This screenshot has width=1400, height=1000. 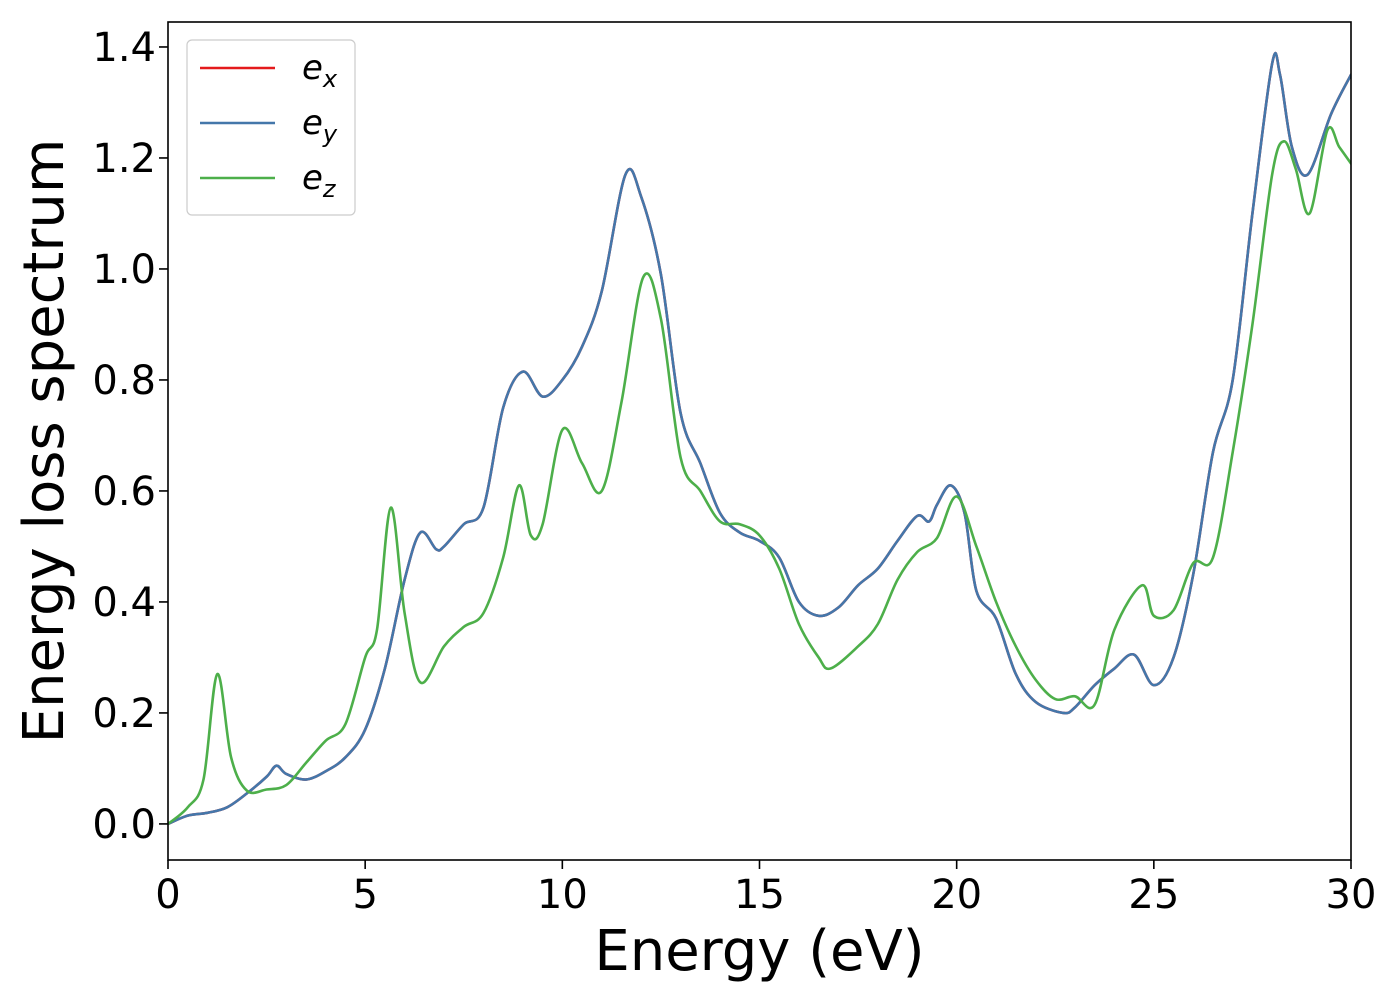 I want to click on legend-entry-z: ez, so click(x=319, y=180).